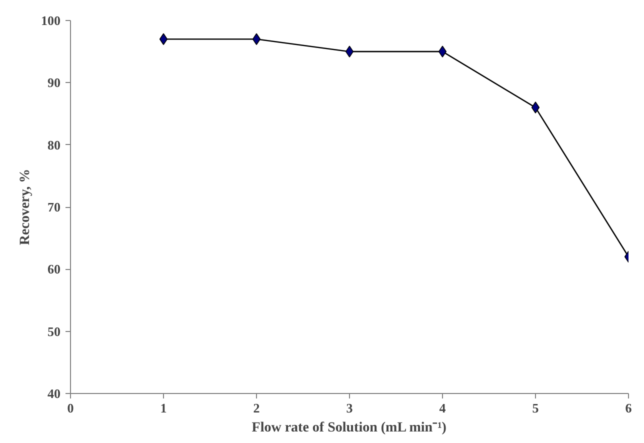 Image resolution: width=644 pixels, height=443 pixels. Describe the element at coordinates (349, 428) in the screenshot. I see `x-axis-title: Flow rate of Solution (mL min⁻¹)` at that location.